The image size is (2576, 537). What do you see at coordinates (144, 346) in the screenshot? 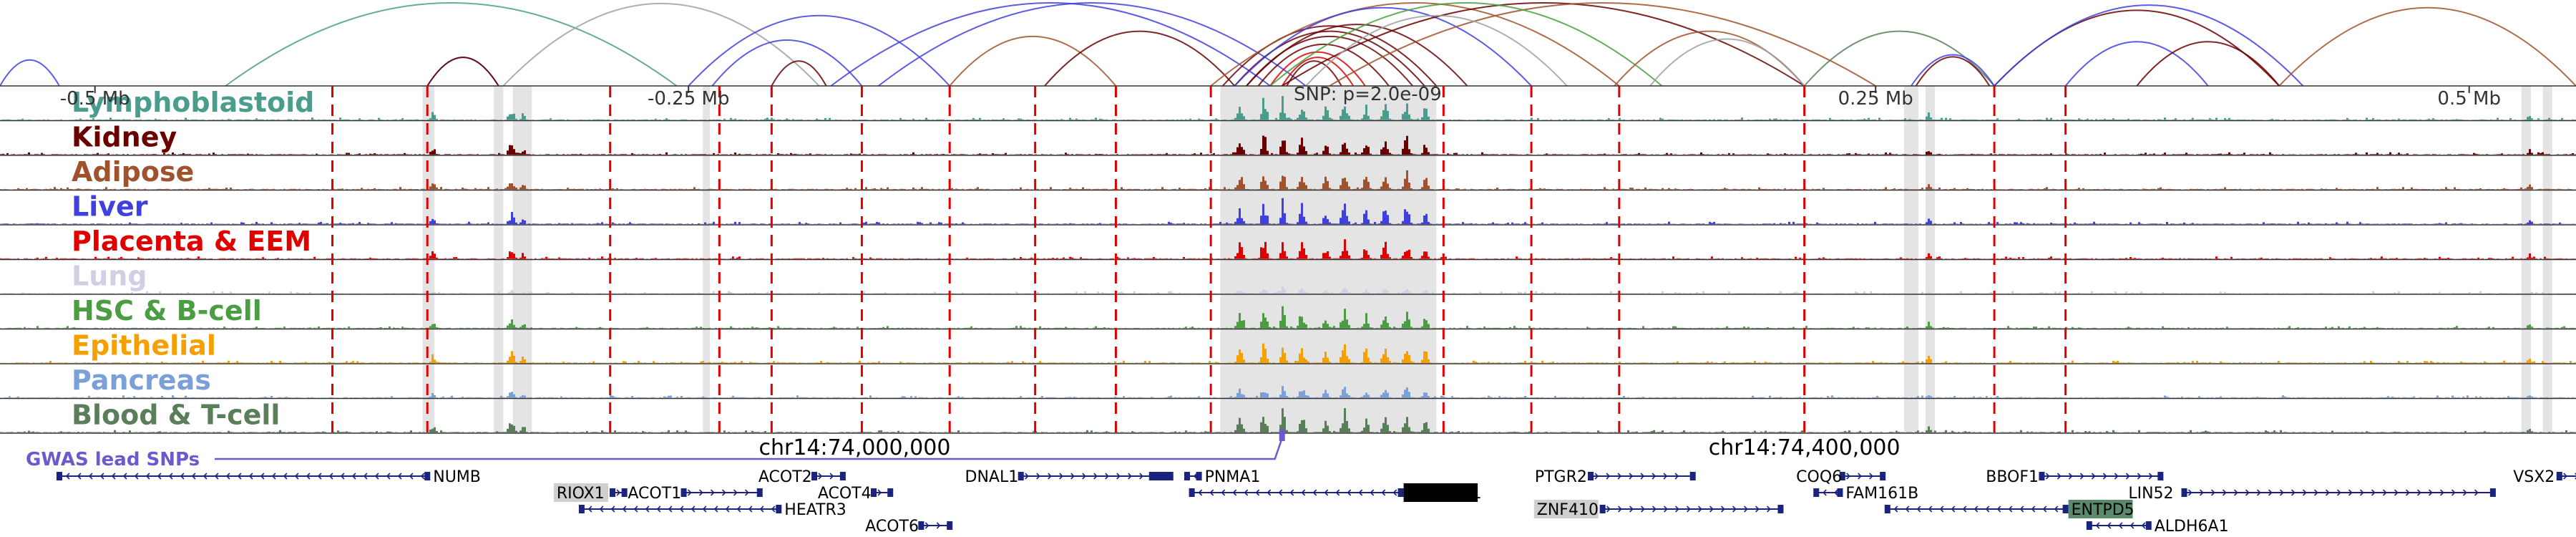
I see `track-label-epithelial: Epithelial` at bounding box center [144, 346].